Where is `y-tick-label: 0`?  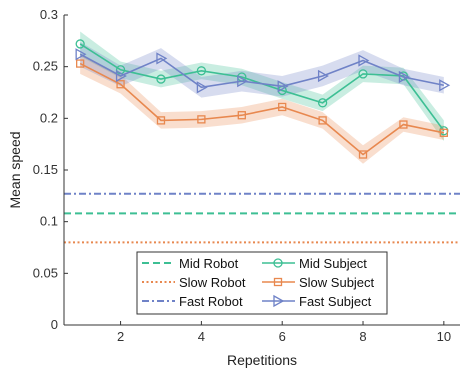
y-tick-label: 0 is located at coordinates (54, 324).